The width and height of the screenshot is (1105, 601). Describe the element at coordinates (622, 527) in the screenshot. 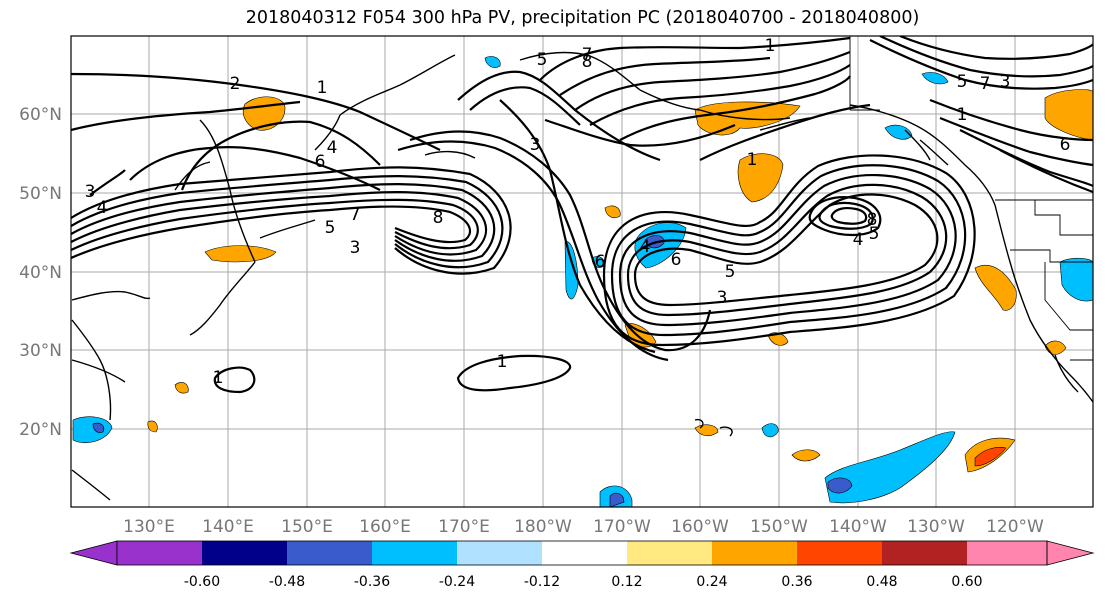

I see `lon-label: 170°W` at that location.